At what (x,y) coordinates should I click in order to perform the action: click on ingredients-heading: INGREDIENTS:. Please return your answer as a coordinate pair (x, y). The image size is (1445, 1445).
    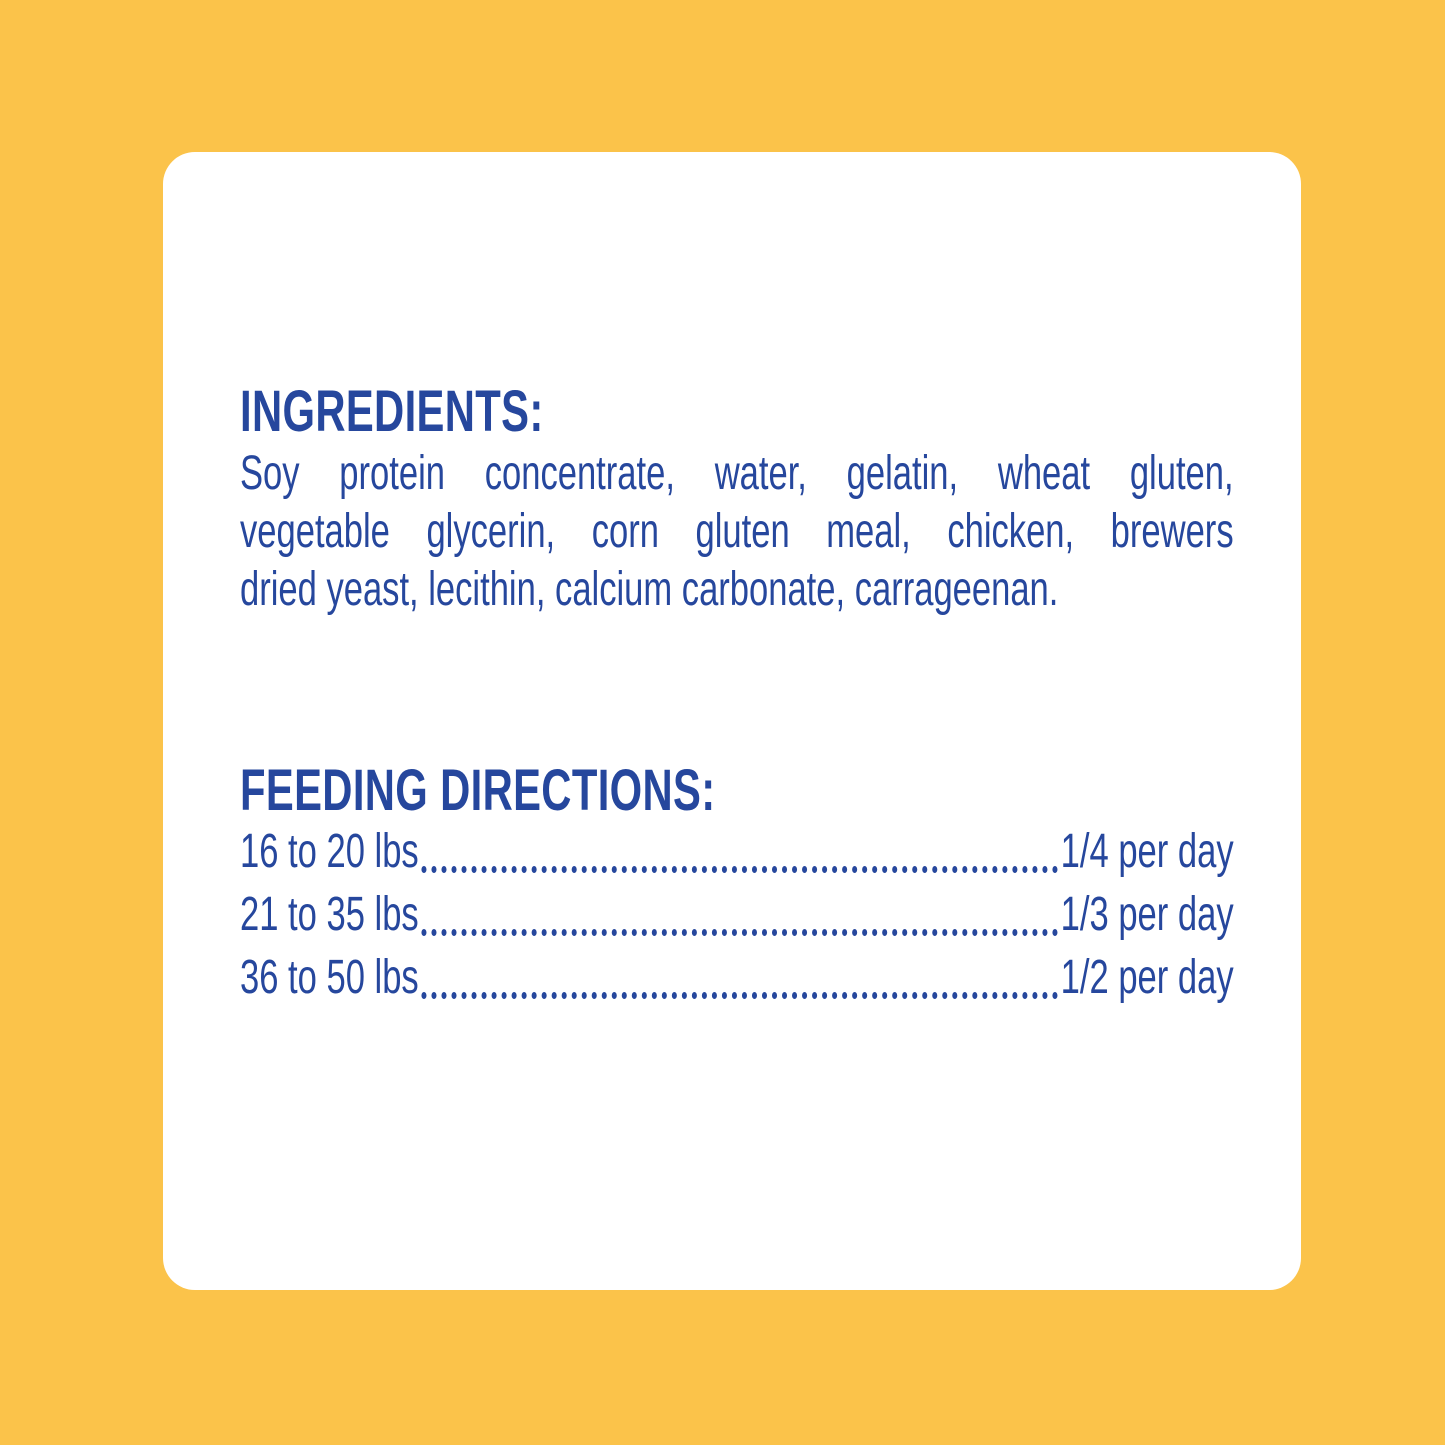
    Looking at the image, I should click on (392, 411).